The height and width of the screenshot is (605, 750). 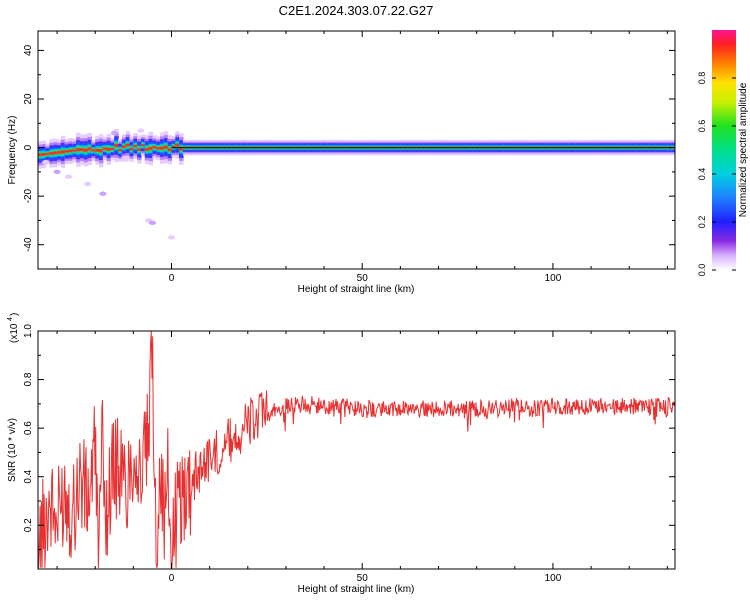 What do you see at coordinates (28, 195) in the screenshot?
I see `y-tick-label: -20` at bounding box center [28, 195].